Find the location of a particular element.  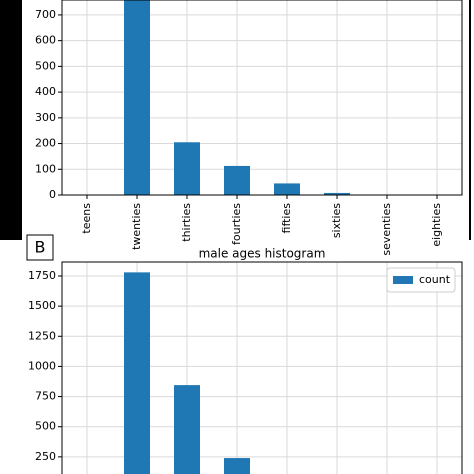

y-tick-label: 1500 is located at coordinates (42, 305).